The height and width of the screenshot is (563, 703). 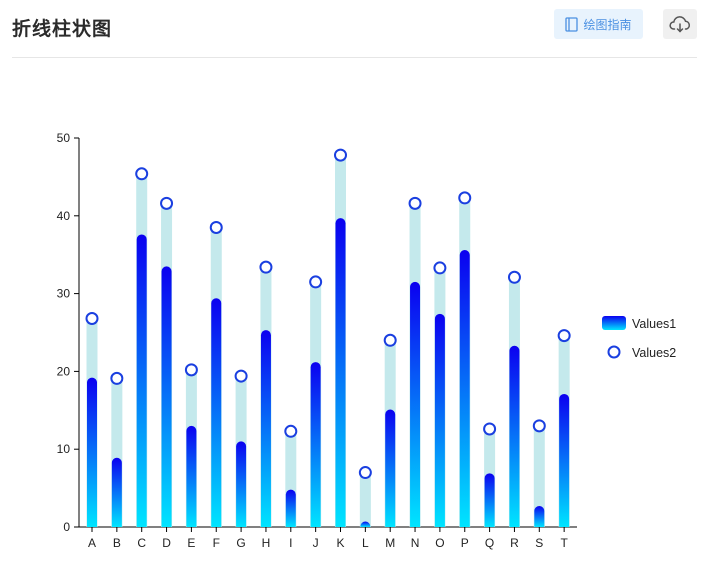 I want to click on legend-label-values2: Values2, so click(x=654, y=353).